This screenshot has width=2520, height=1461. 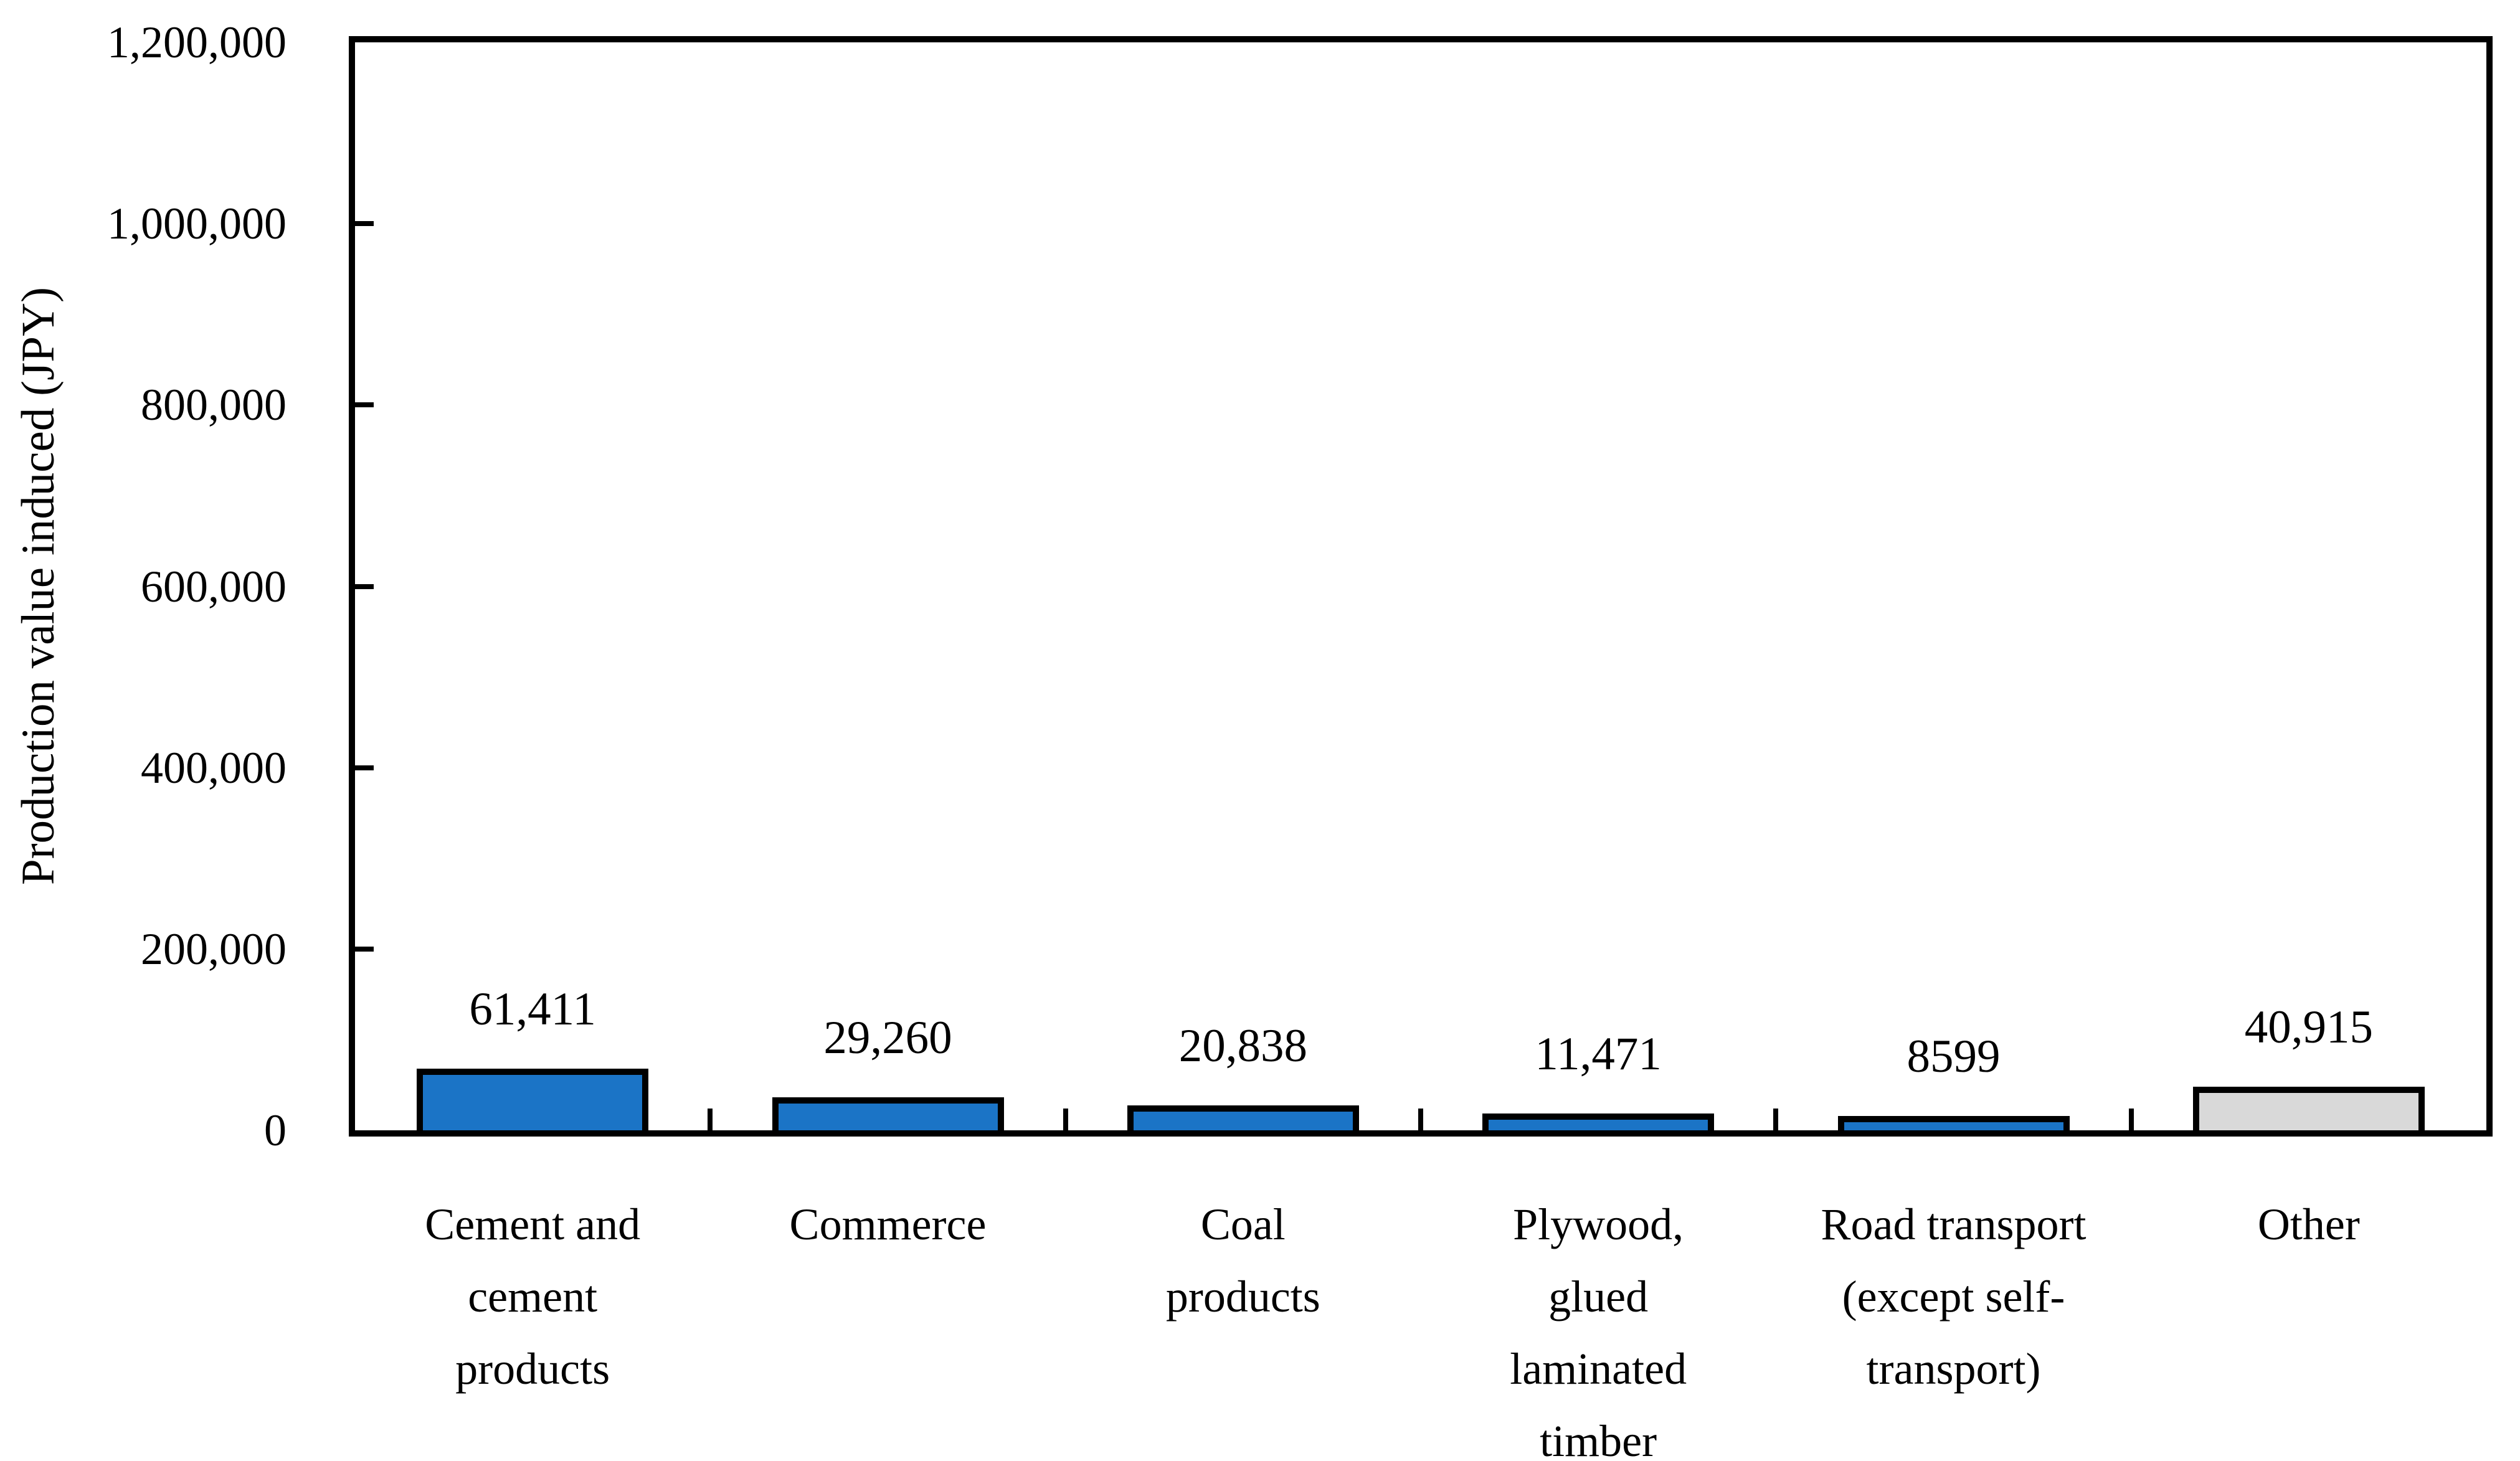 What do you see at coordinates (214, 405) in the screenshot?
I see `y-tick-label: 800,000` at bounding box center [214, 405].